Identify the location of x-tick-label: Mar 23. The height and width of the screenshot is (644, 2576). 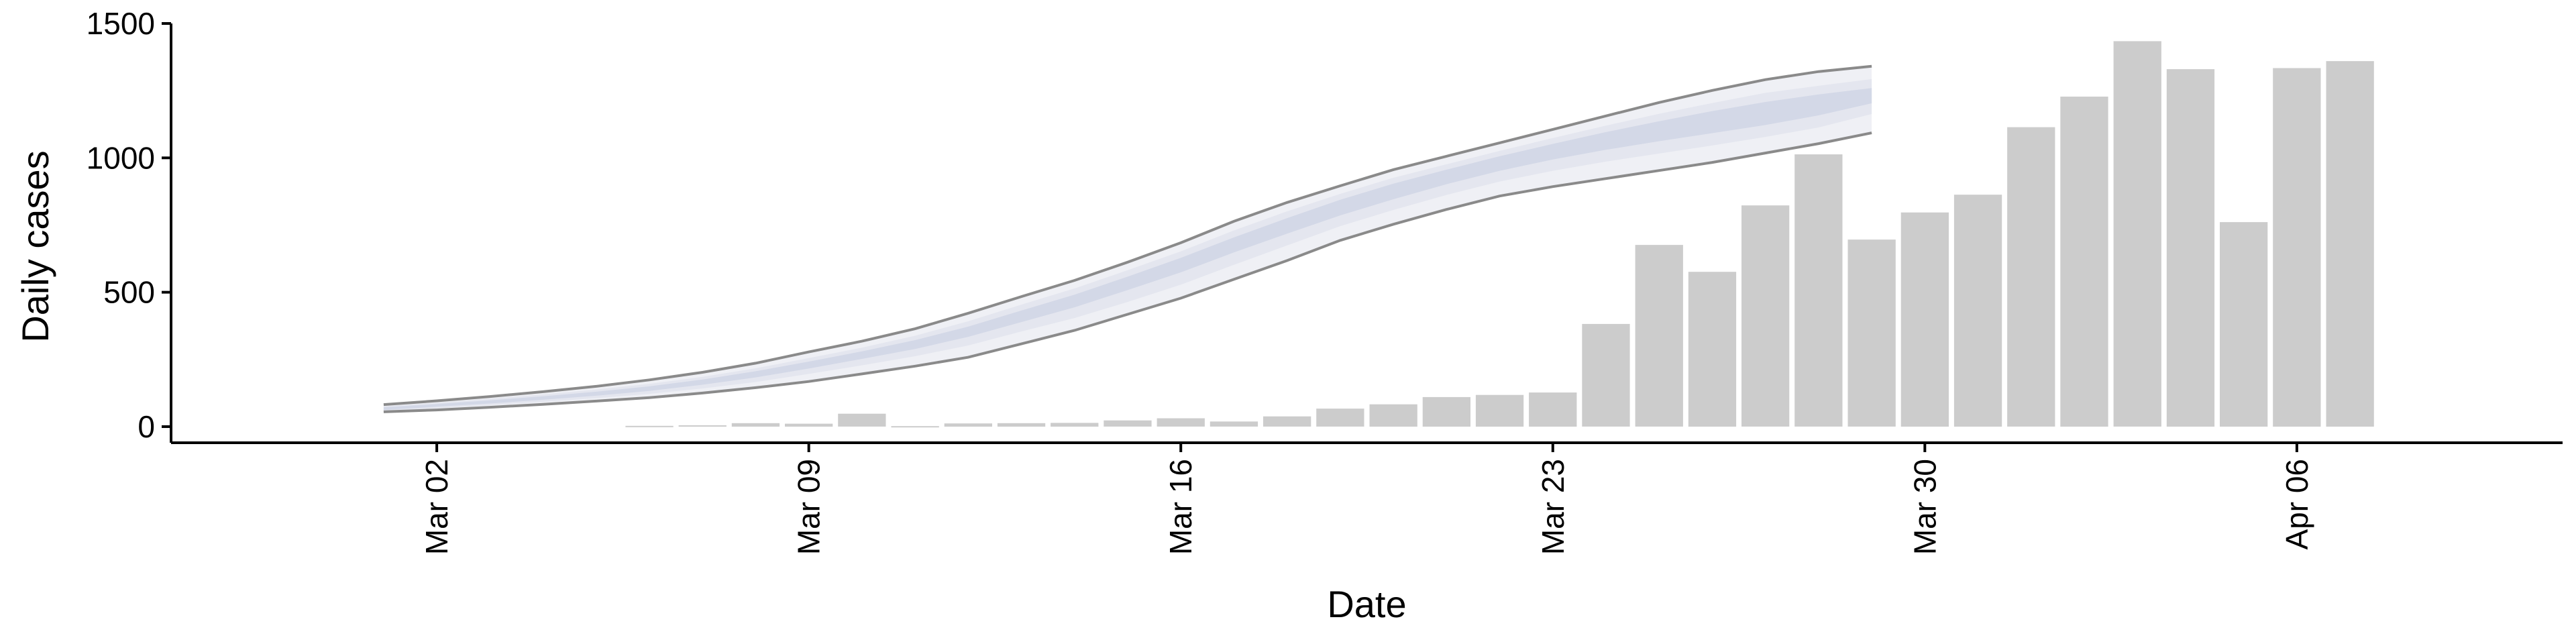
(1553, 507).